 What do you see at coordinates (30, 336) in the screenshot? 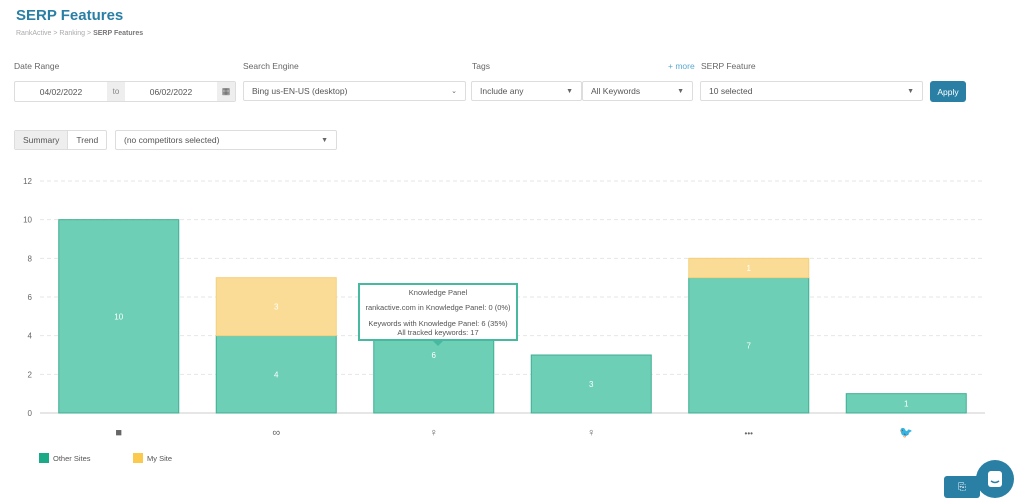
I see `y-tick-label: 4` at bounding box center [30, 336].